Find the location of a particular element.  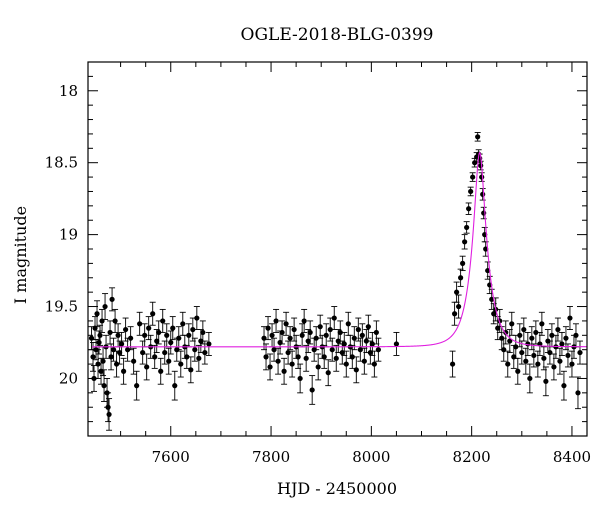

y-tick-label: 18.5 is located at coordinates (61, 163).